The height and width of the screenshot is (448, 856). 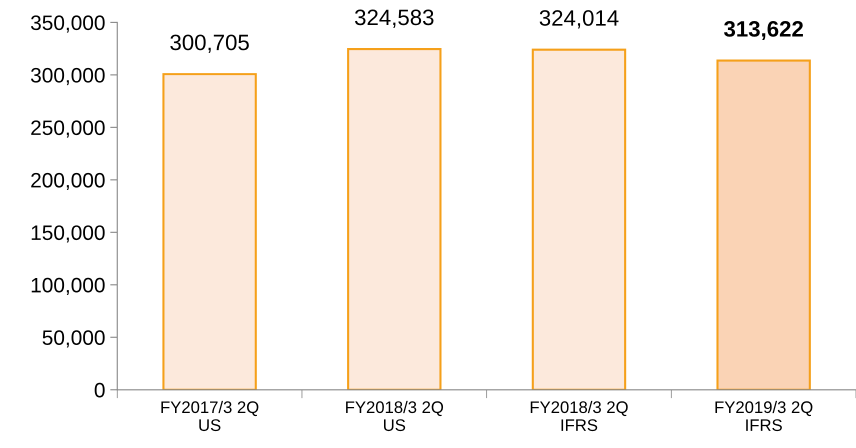 What do you see at coordinates (394, 19) in the screenshot?
I see `data-label: 324,583` at bounding box center [394, 19].